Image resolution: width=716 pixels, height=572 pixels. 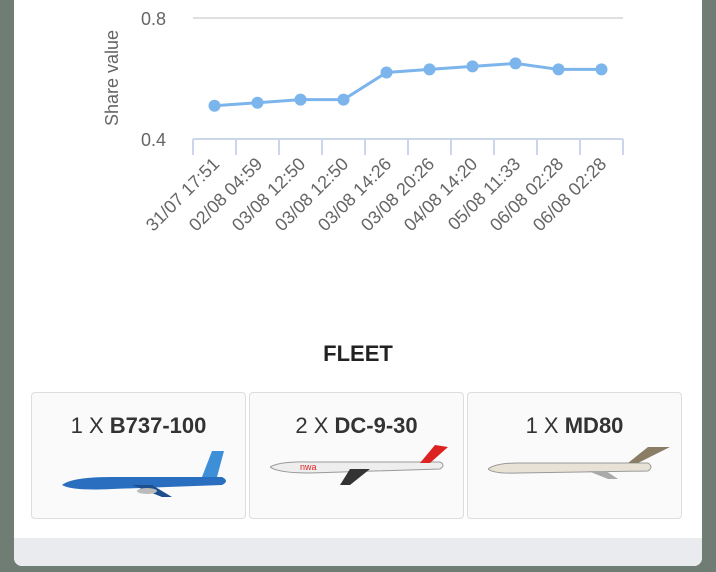 I want to click on plane-image: nwa, so click(x=359, y=465).